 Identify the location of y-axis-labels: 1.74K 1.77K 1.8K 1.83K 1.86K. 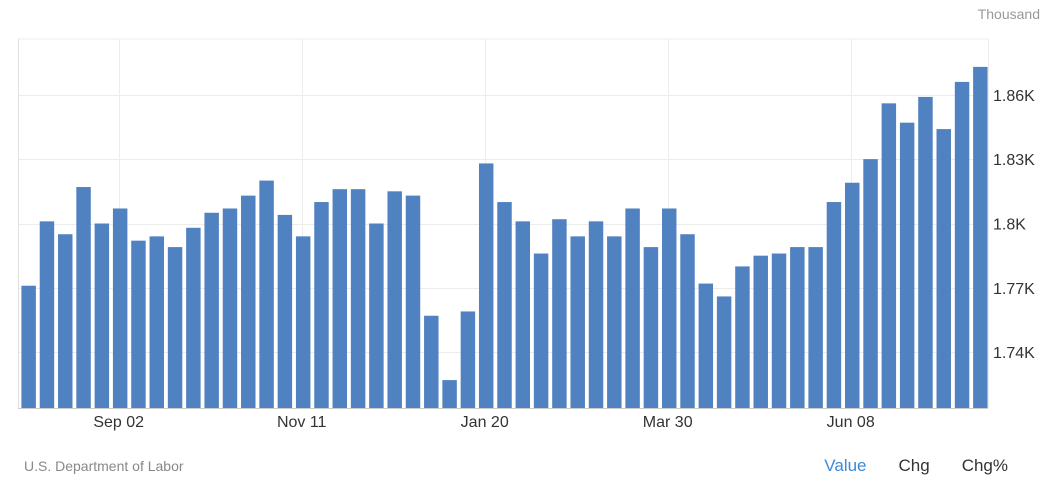
(1014, 225).